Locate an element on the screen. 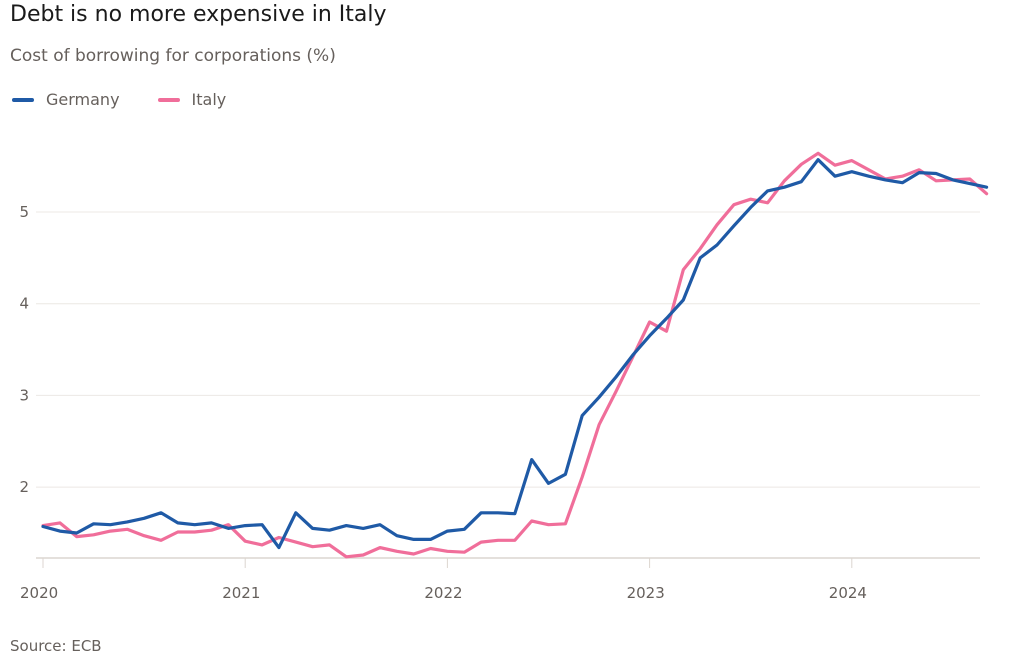 This screenshot has width=1023, height=656. legend-item-germany: Germany is located at coordinates (66, 99).